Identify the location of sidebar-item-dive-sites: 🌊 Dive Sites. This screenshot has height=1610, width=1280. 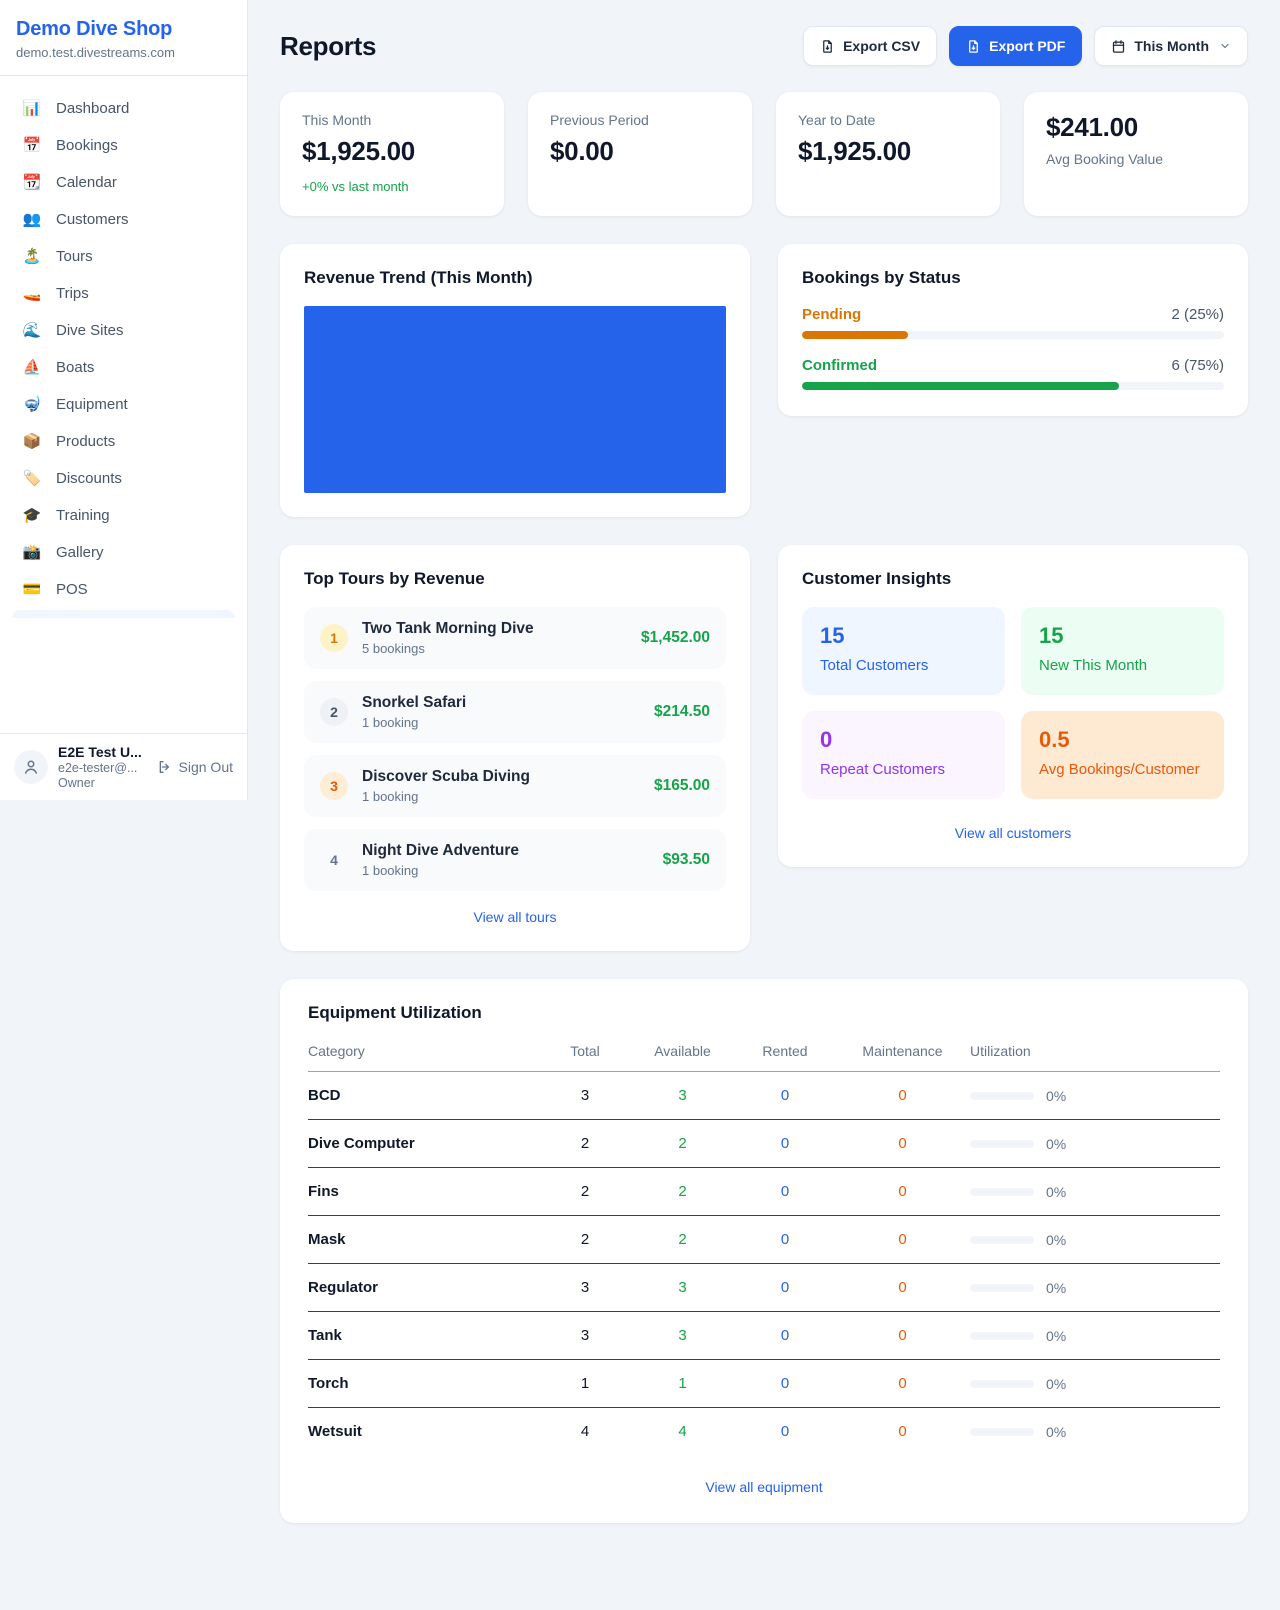
(123, 330).